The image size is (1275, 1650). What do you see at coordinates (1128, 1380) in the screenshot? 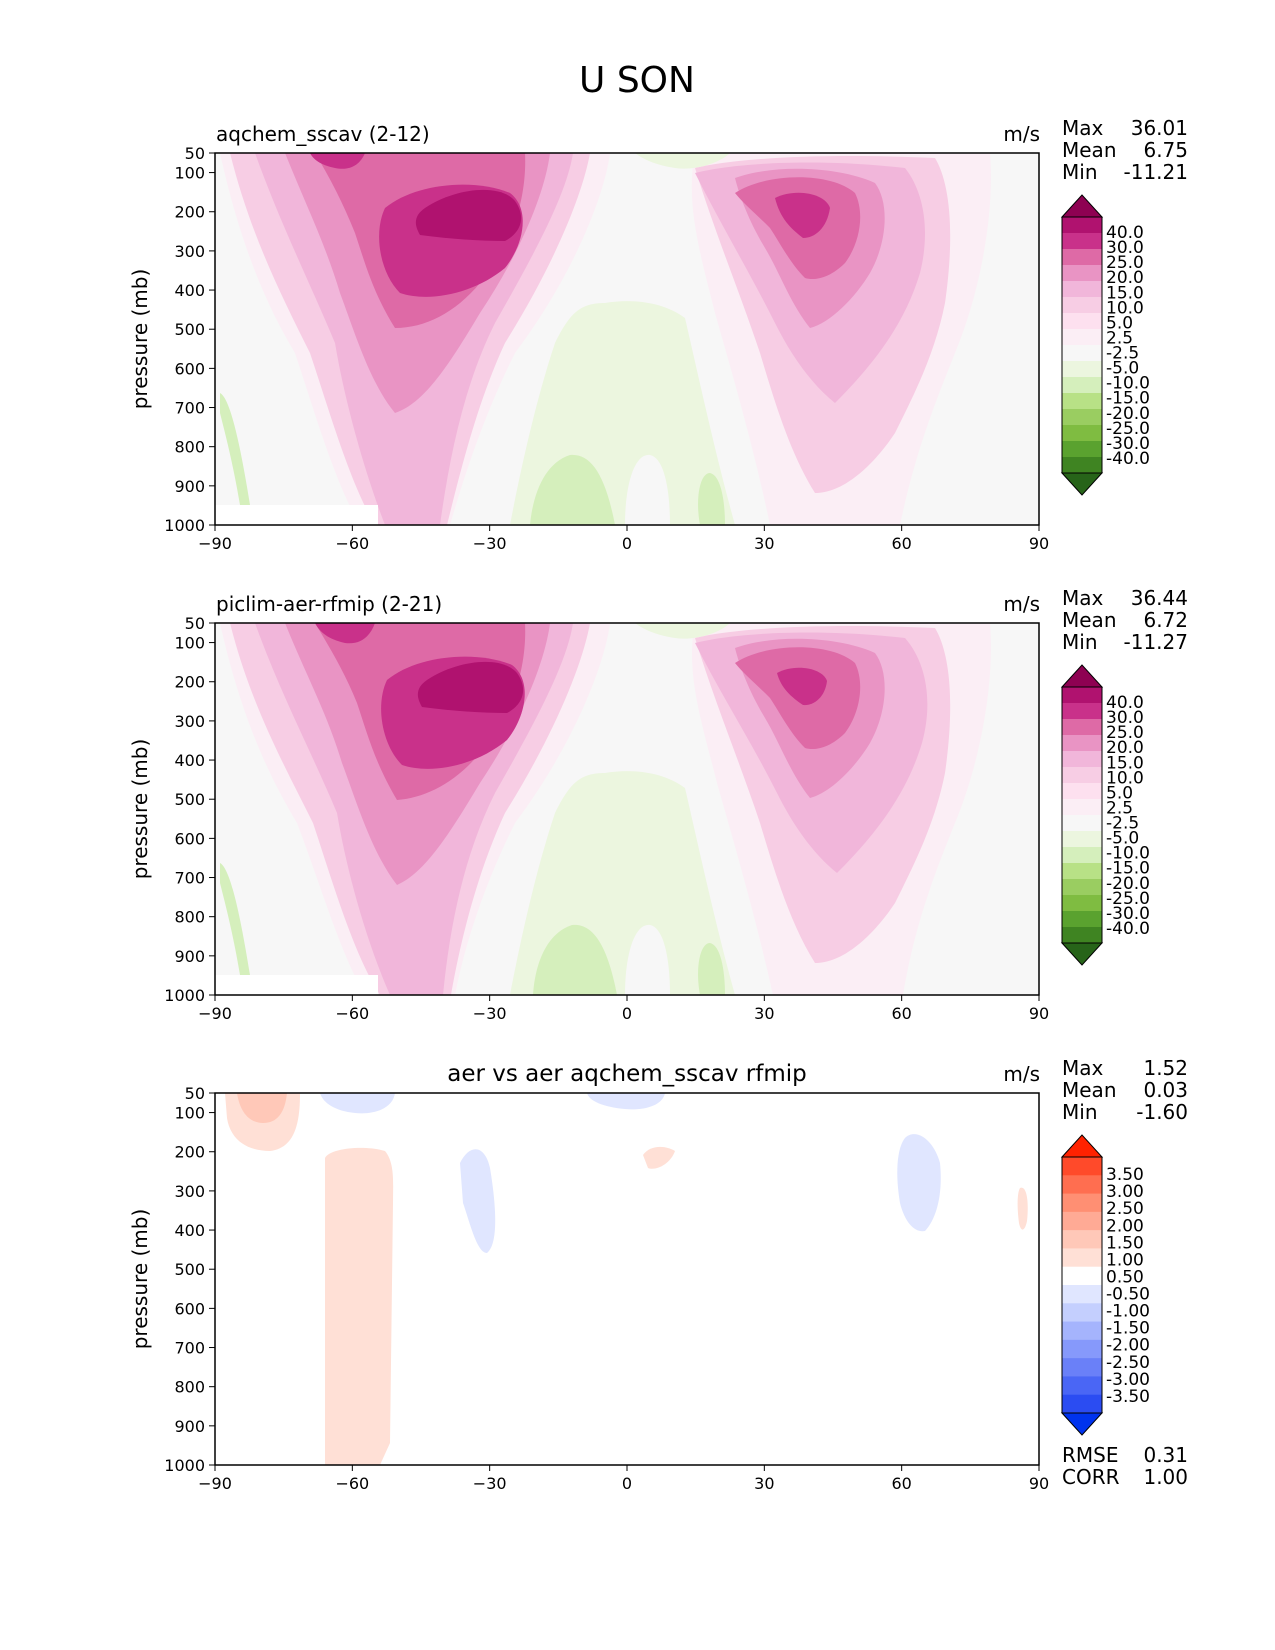
I see `colorbar-label: -3.00` at bounding box center [1128, 1380].